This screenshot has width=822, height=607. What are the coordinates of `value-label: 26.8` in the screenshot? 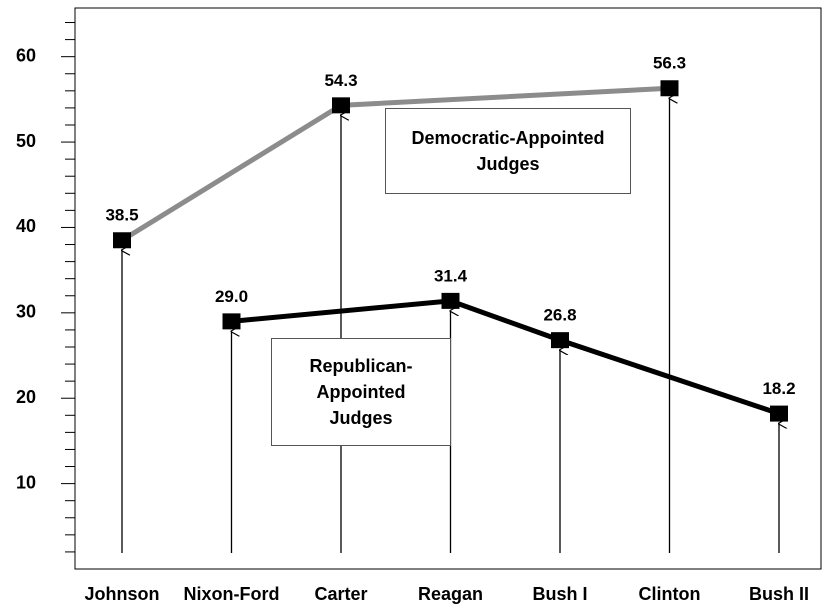 It's located at (559, 315).